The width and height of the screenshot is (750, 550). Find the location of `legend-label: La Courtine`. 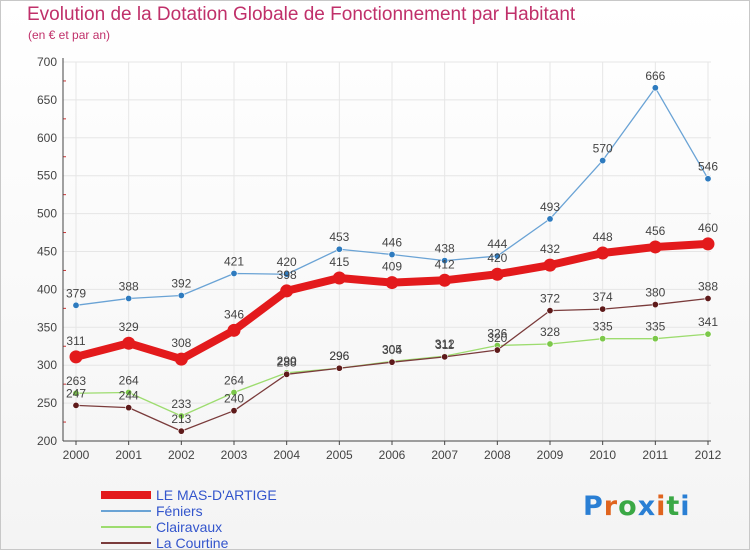

legend-label: La Courtine is located at coordinates (192, 542).